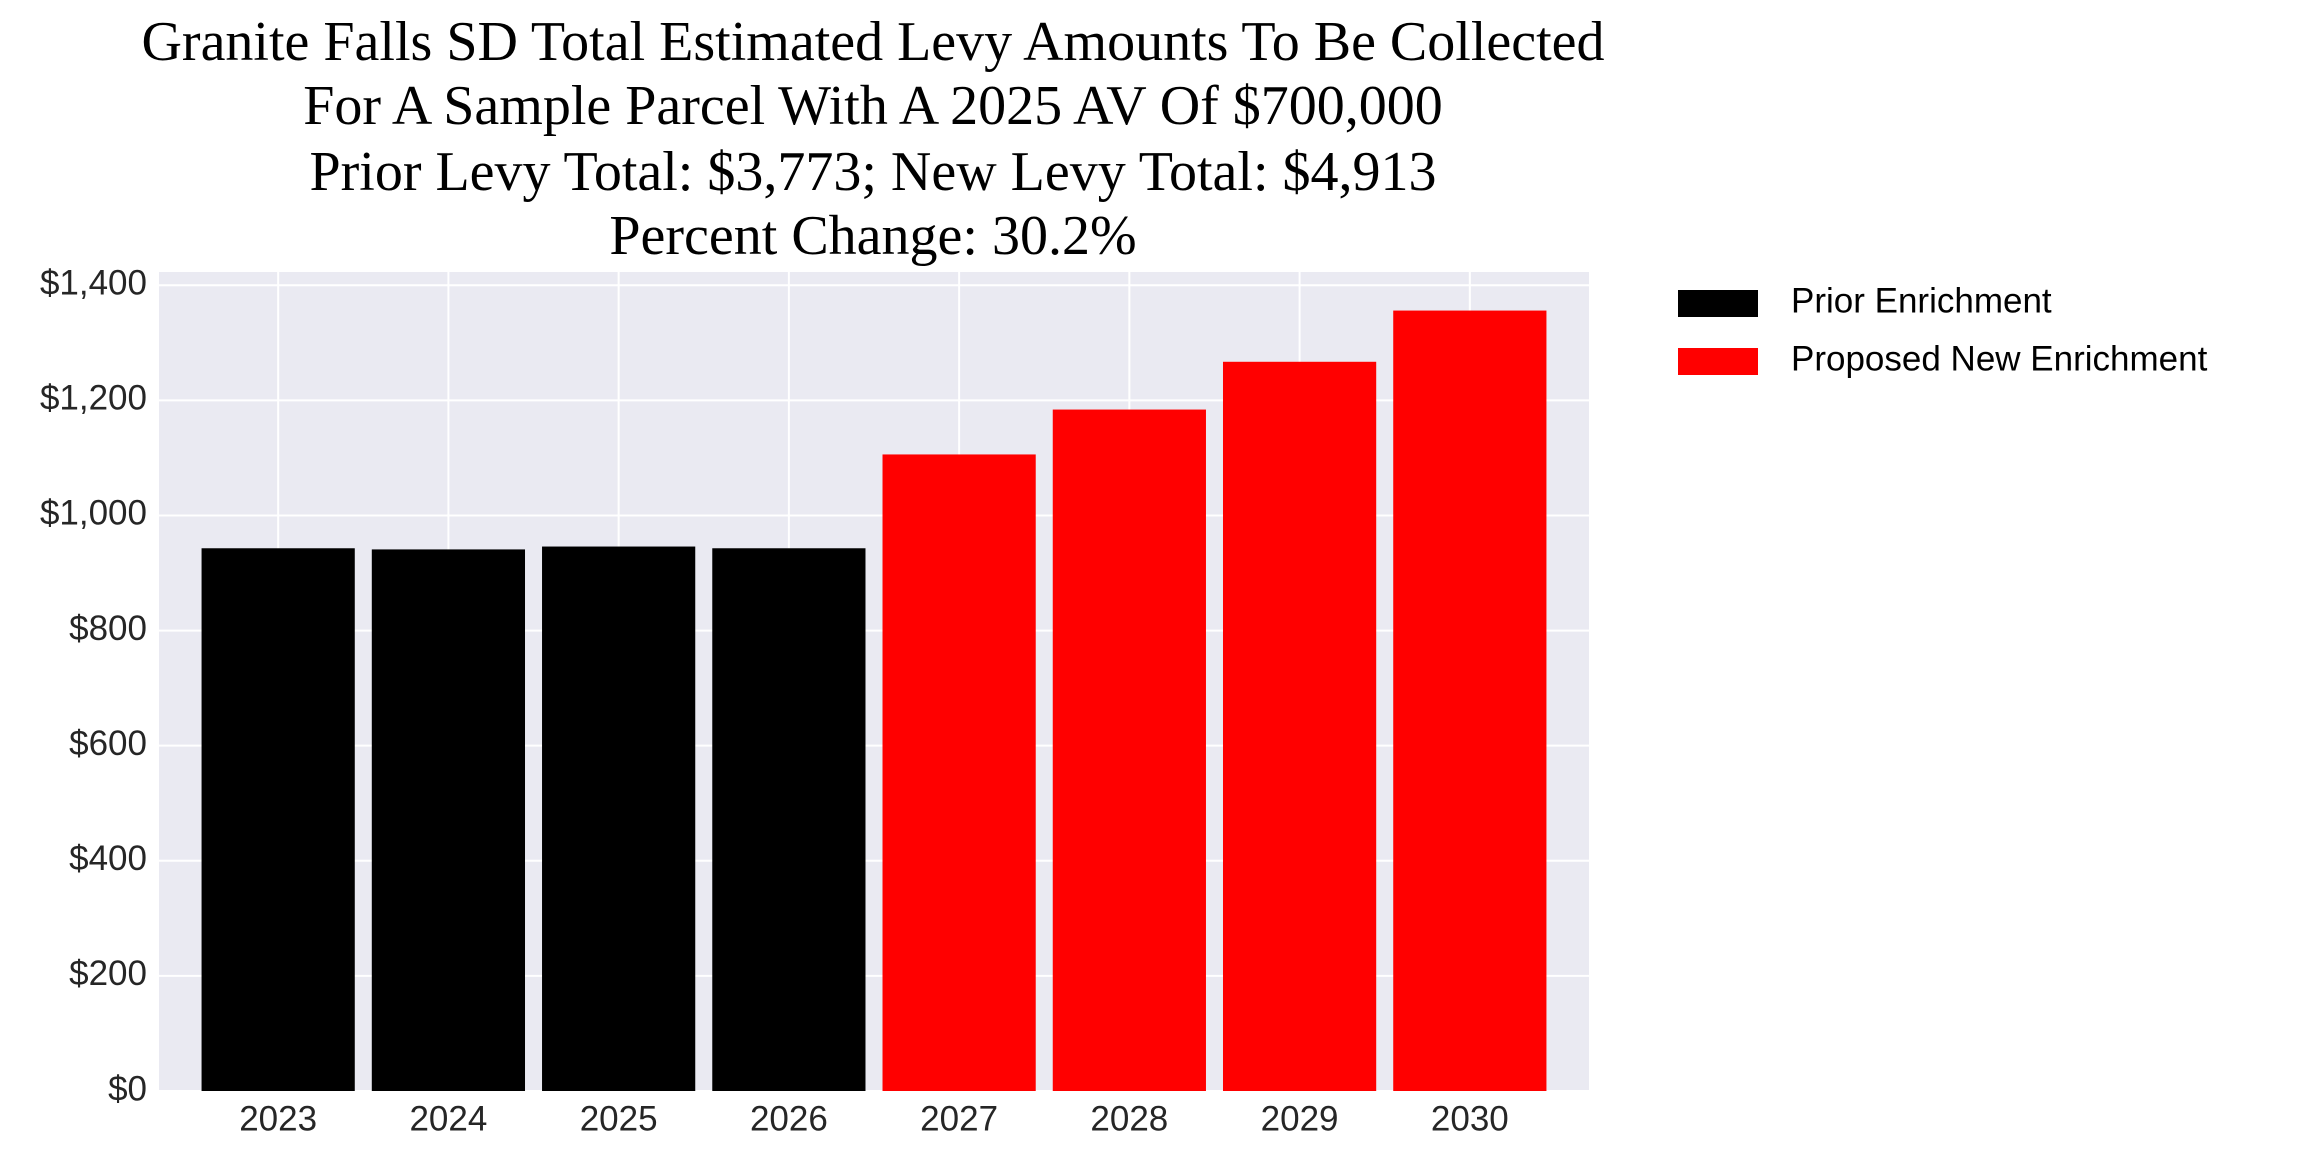 This screenshot has width=2304, height=1152. What do you see at coordinates (93, 282) in the screenshot?
I see `y-tick-label: $1,400` at bounding box center [93, 282].